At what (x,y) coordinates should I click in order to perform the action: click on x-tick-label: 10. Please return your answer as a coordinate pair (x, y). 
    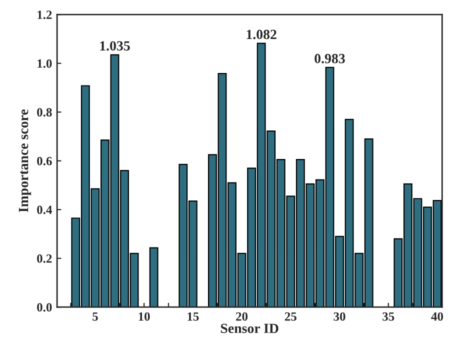
    Looking at the image, I should click on (144, 316).